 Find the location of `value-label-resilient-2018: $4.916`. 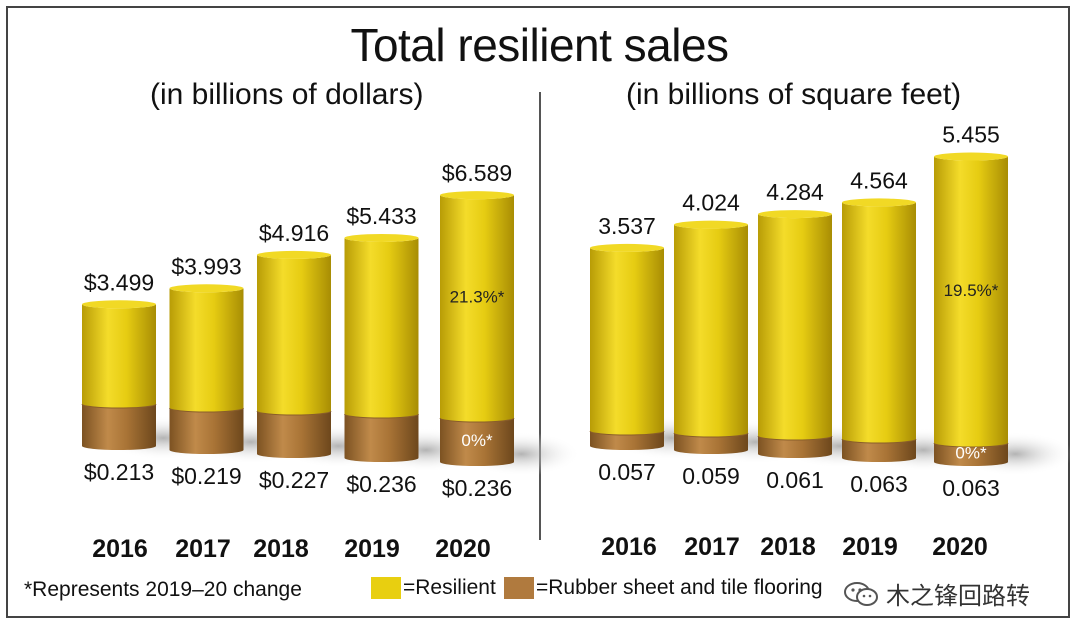

value-label-resilient-2018: $4.916 is located at coordinates (294, 233).